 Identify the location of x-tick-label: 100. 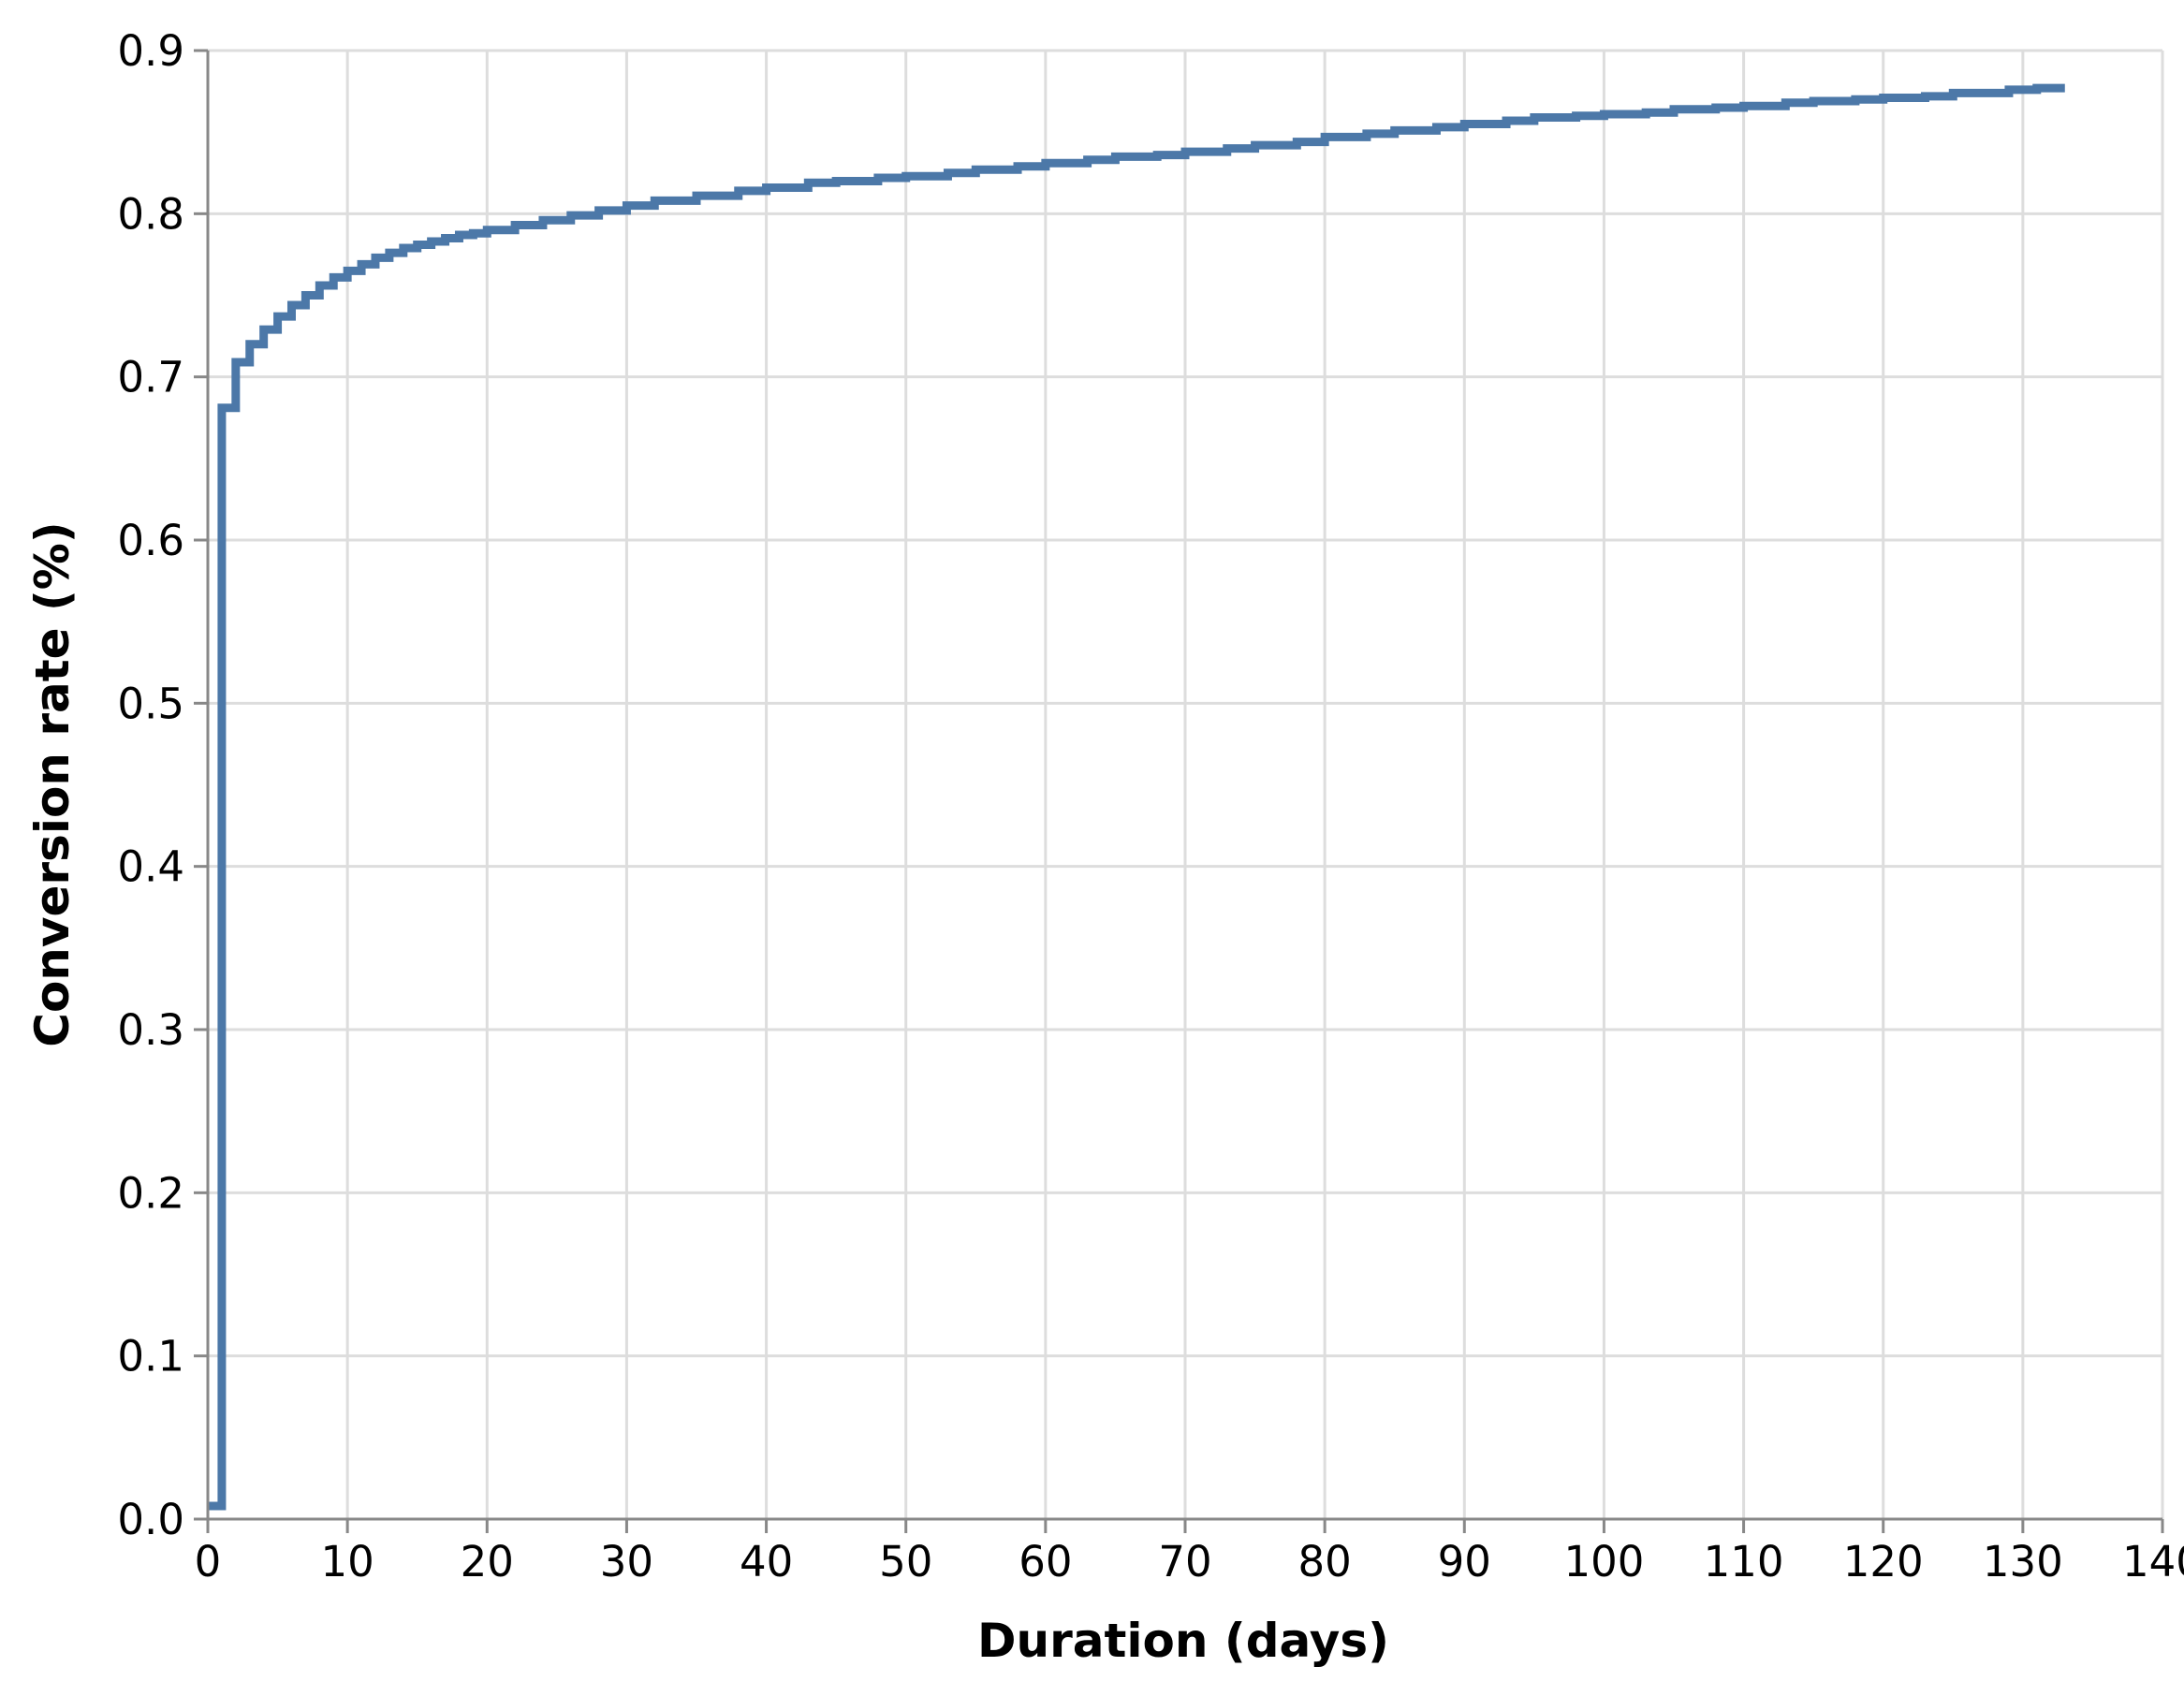
(1603, 1561).